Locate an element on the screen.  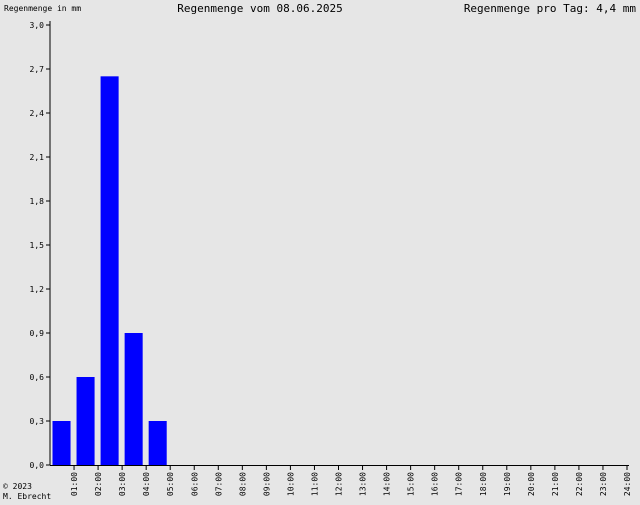
x-tick-label: 24:00 is located at coordinates (627, 484).